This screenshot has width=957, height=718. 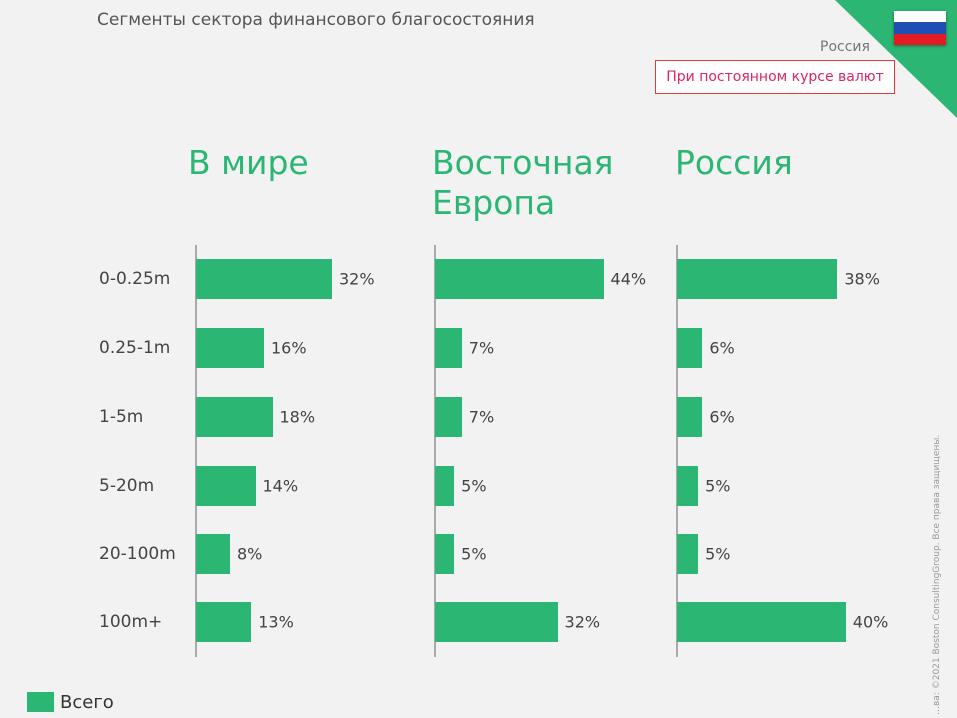 What do you see at coordinates (920, 28) in the screenshot?
I see `russia-flag-icon` at bounding box center [920, 28].